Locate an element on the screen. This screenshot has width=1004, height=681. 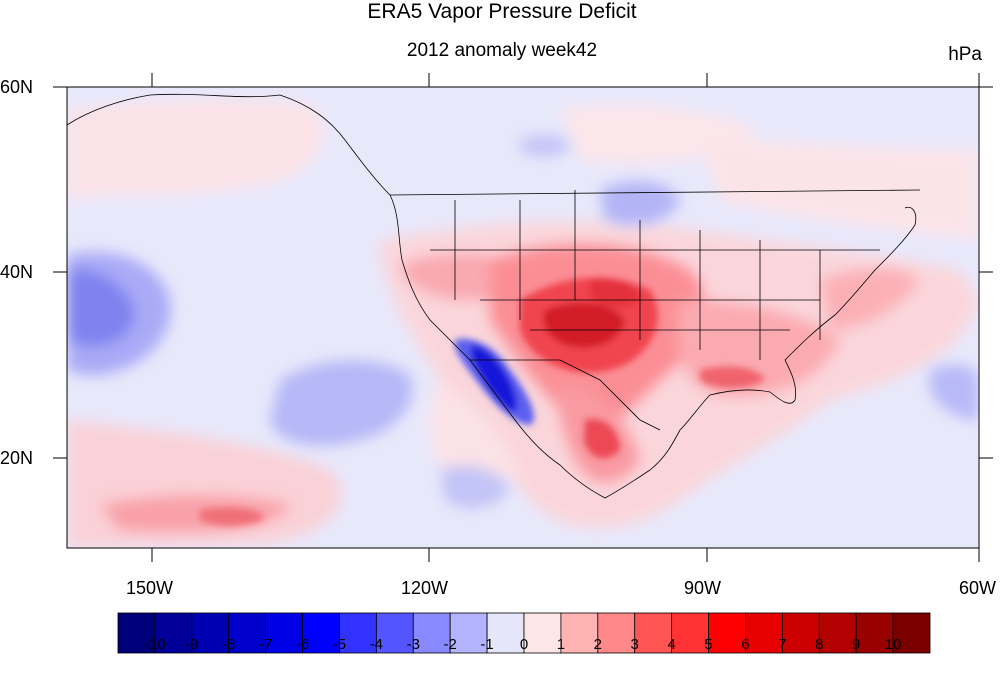
lat-label-60n: 60N is located at coordinates (17, 87).